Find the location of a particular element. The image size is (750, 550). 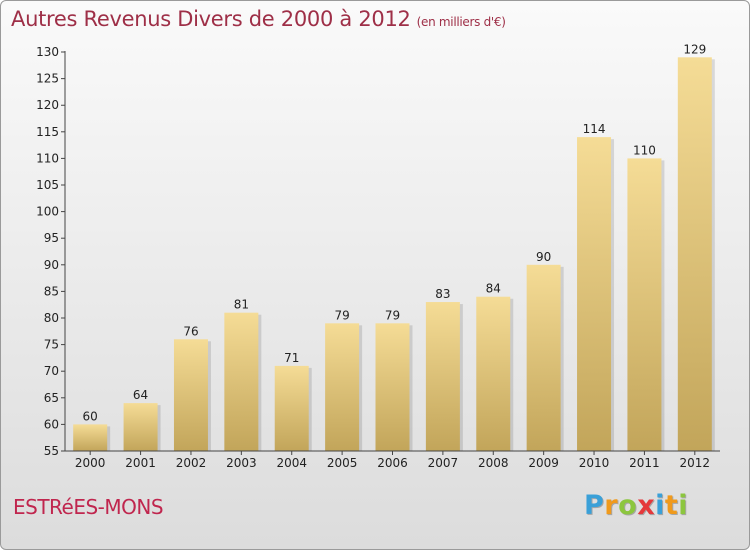

y-tick-label: 85 is located at coordinates (51, 291).